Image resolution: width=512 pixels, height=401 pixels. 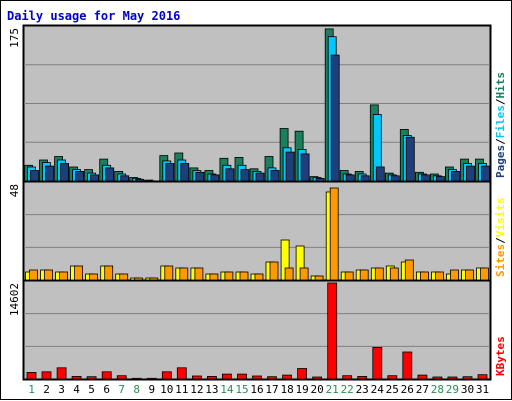 What do you see at coordinates (211, 389) in the screenshot?
I see `x-tick-label-day-13: 13` at bounding box center [211, 389].